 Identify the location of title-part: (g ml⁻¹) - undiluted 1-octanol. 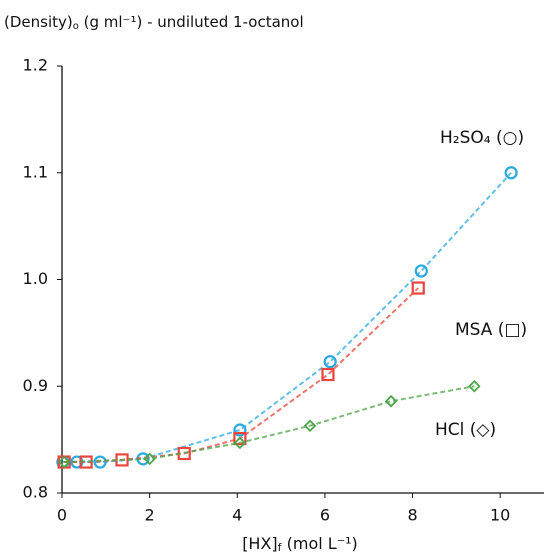
(191, 22).